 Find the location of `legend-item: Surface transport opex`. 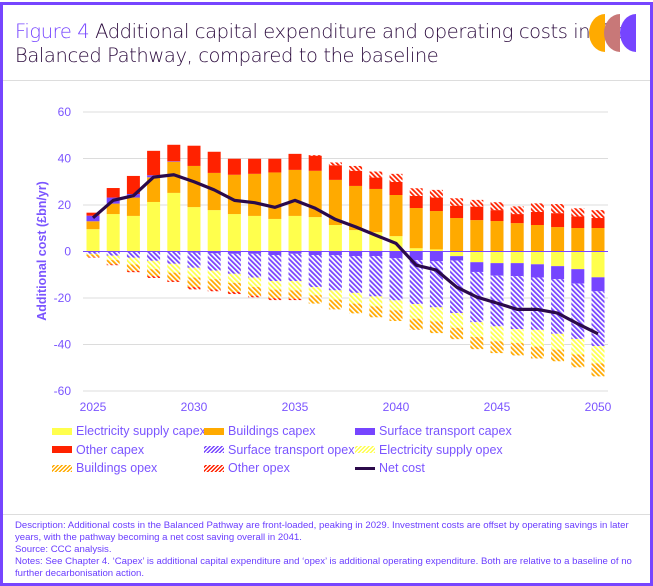

legend-item: Surface transport opex is located at coordinates (279, 450).